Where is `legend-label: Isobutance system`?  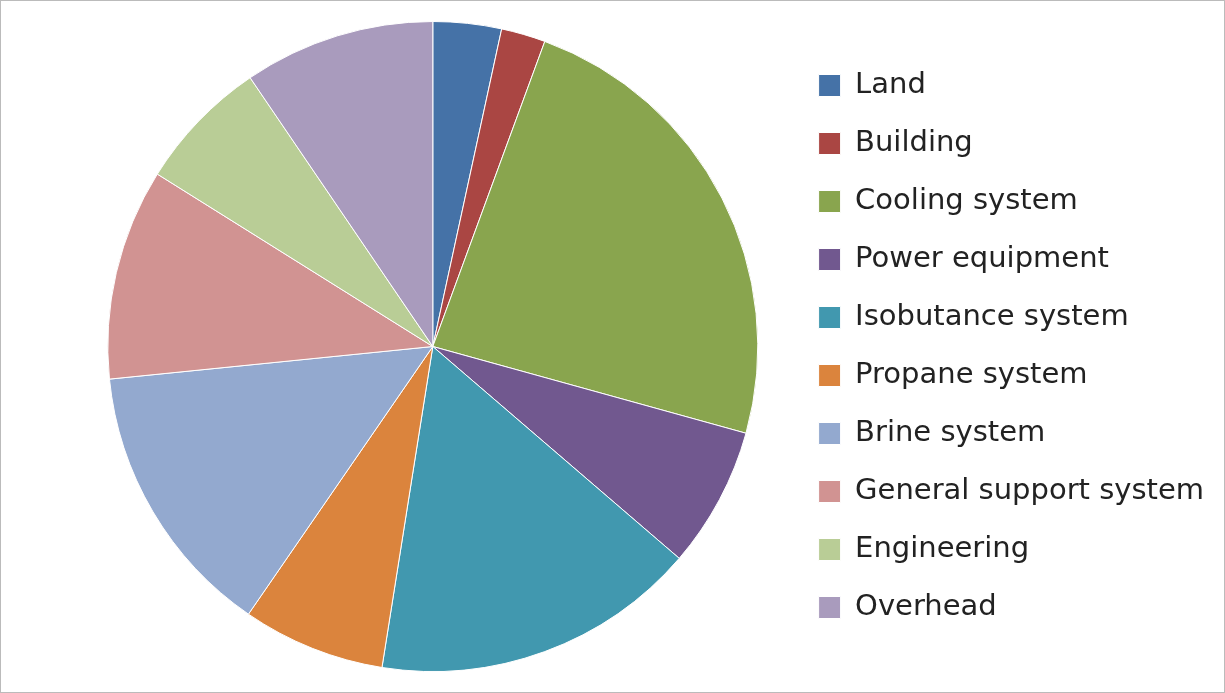 legend-label: Isobutance system is located at coordinates (992, 315).